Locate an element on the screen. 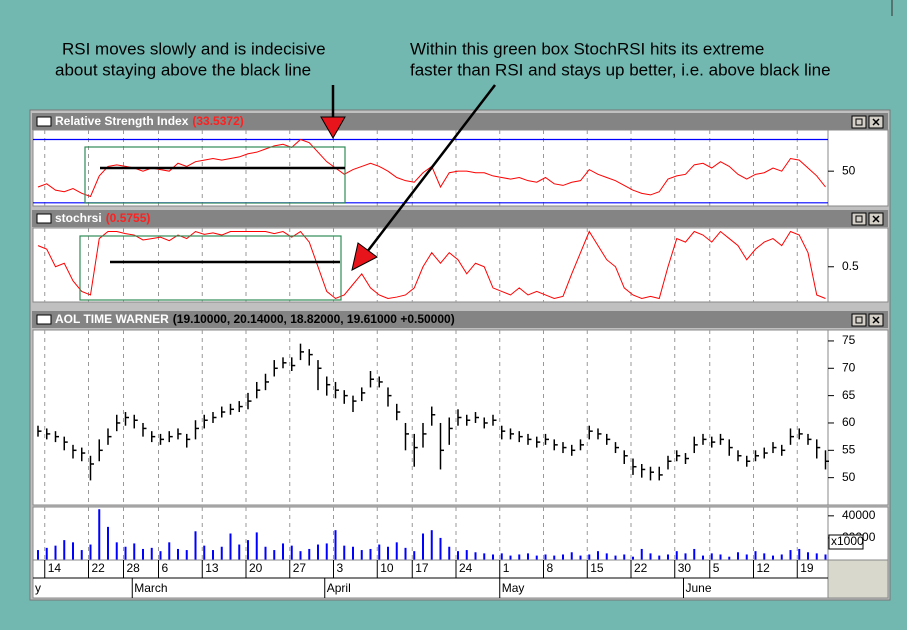  annotation-text: about staying above the black line is located at coordinates (183, 69).